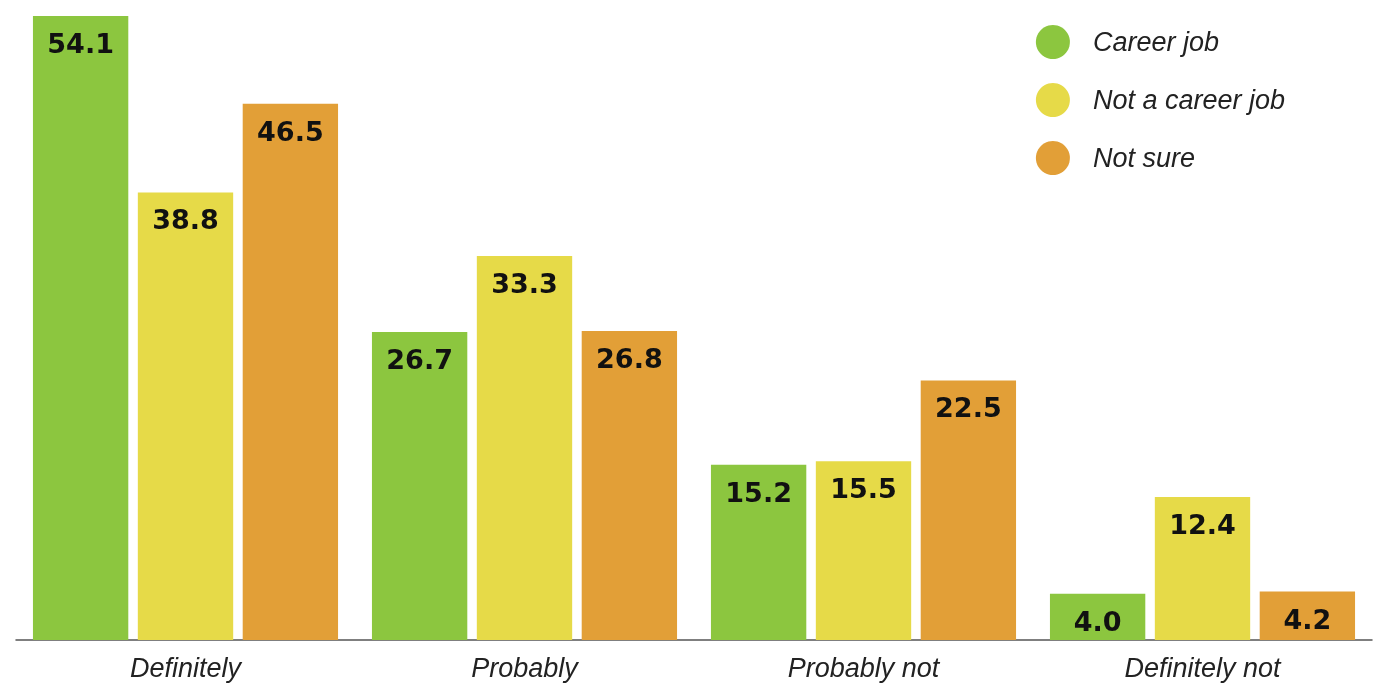 This screenshot has width=1388, height=696. I want to click on x-tick-label: Probably, so click(525, 667).